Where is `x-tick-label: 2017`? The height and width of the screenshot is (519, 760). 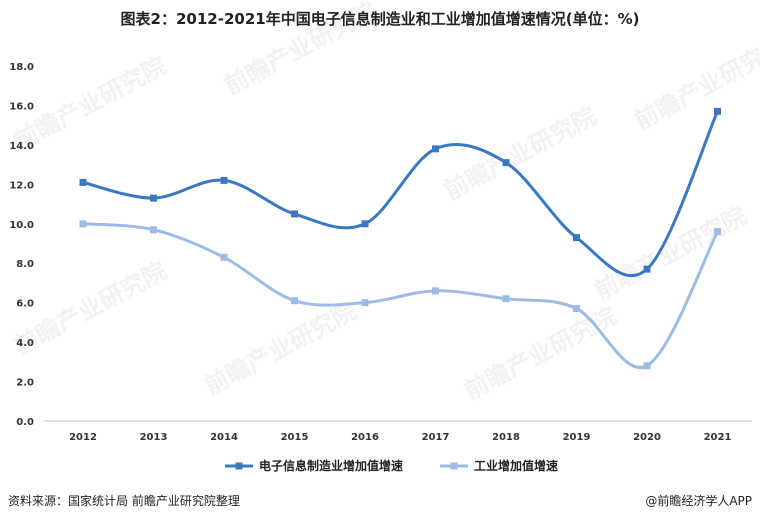 x-tick-label: 2017 is located at coordinates (436, 437).